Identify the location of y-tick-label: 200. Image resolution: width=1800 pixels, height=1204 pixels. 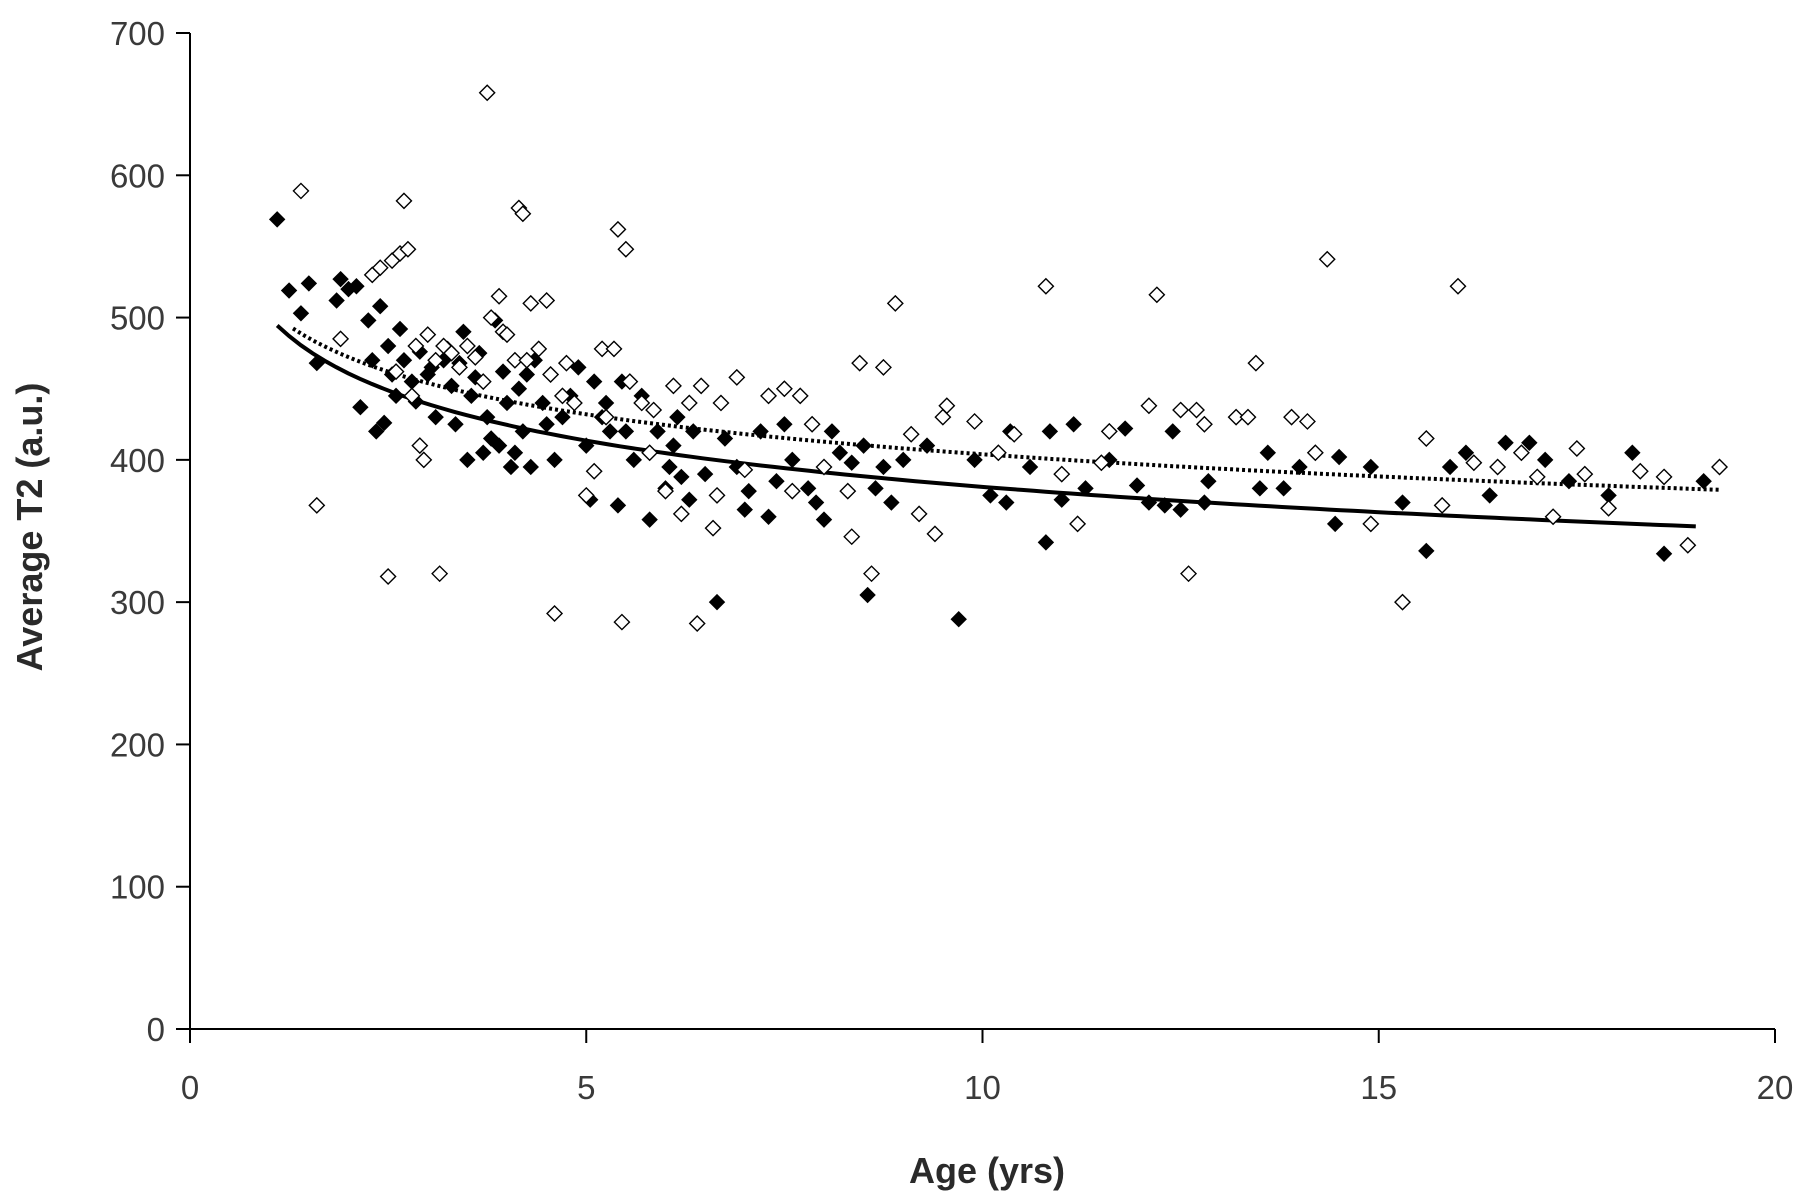
(137, 744).